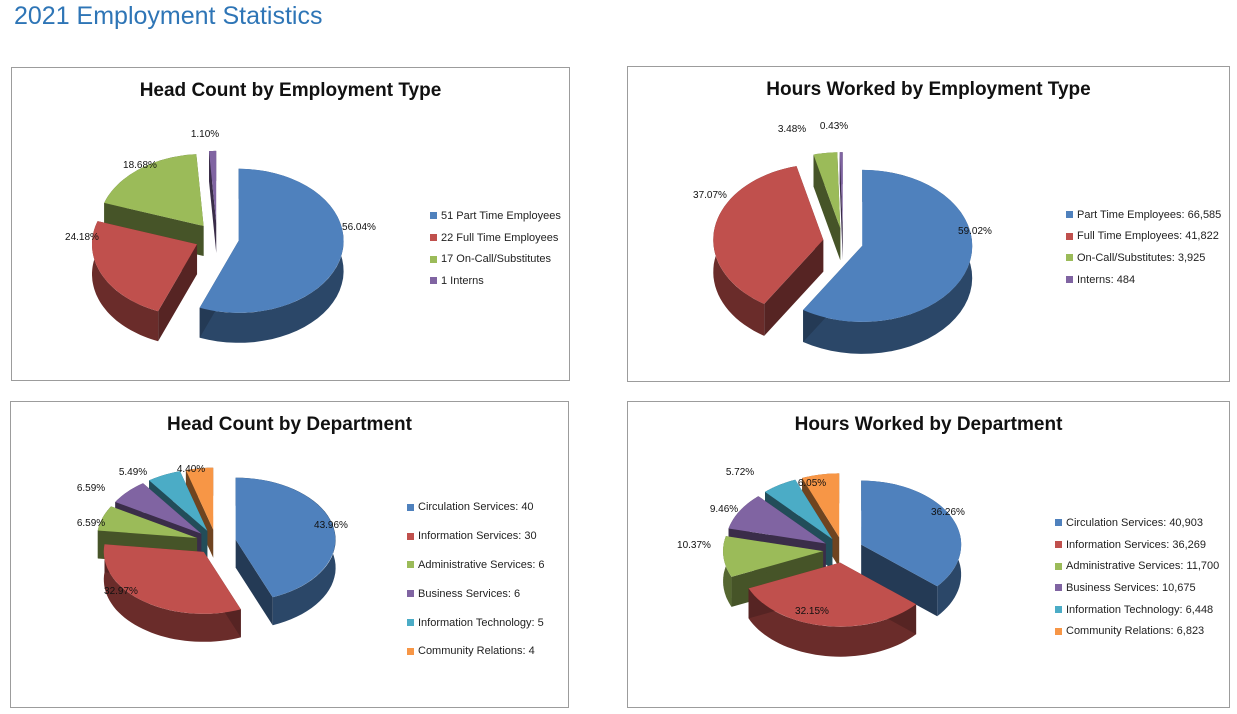  Describe the element at coordinates (359, 227) in the screenshot. I see `data-label: 56.04%` at that location.